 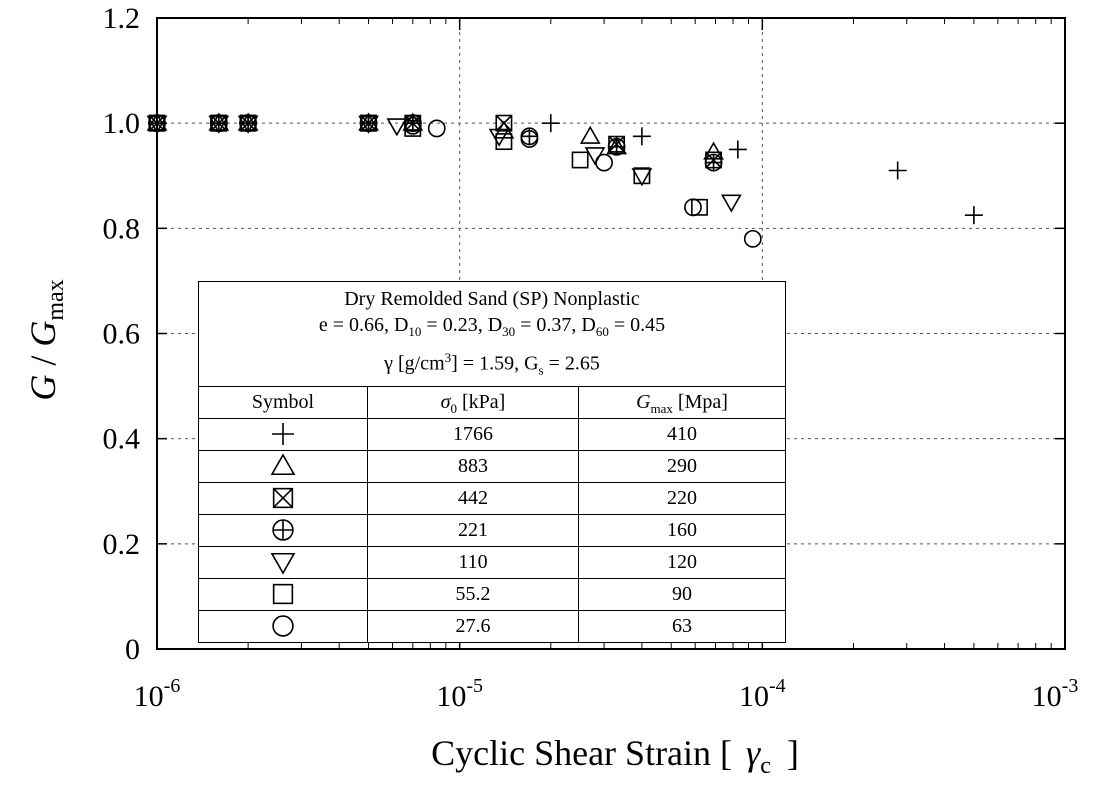 I want to click on legend-sigma-value: 442, so click(x=472, y=498).